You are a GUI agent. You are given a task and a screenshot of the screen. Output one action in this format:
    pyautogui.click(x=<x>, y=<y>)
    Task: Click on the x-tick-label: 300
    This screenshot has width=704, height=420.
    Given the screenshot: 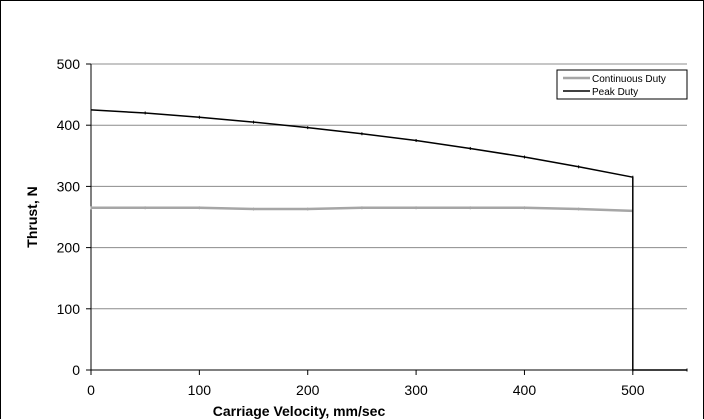 What is the action you would take?
    pyautogui.click(x=416, y=390)
    